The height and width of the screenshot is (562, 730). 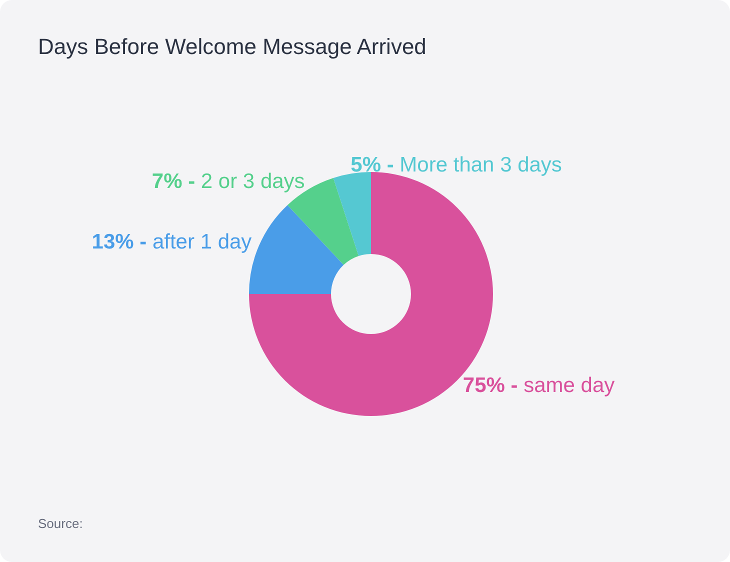 I want to click on chart-title: Days Before Welcome Message Arrived, so click(x=232, y=47).